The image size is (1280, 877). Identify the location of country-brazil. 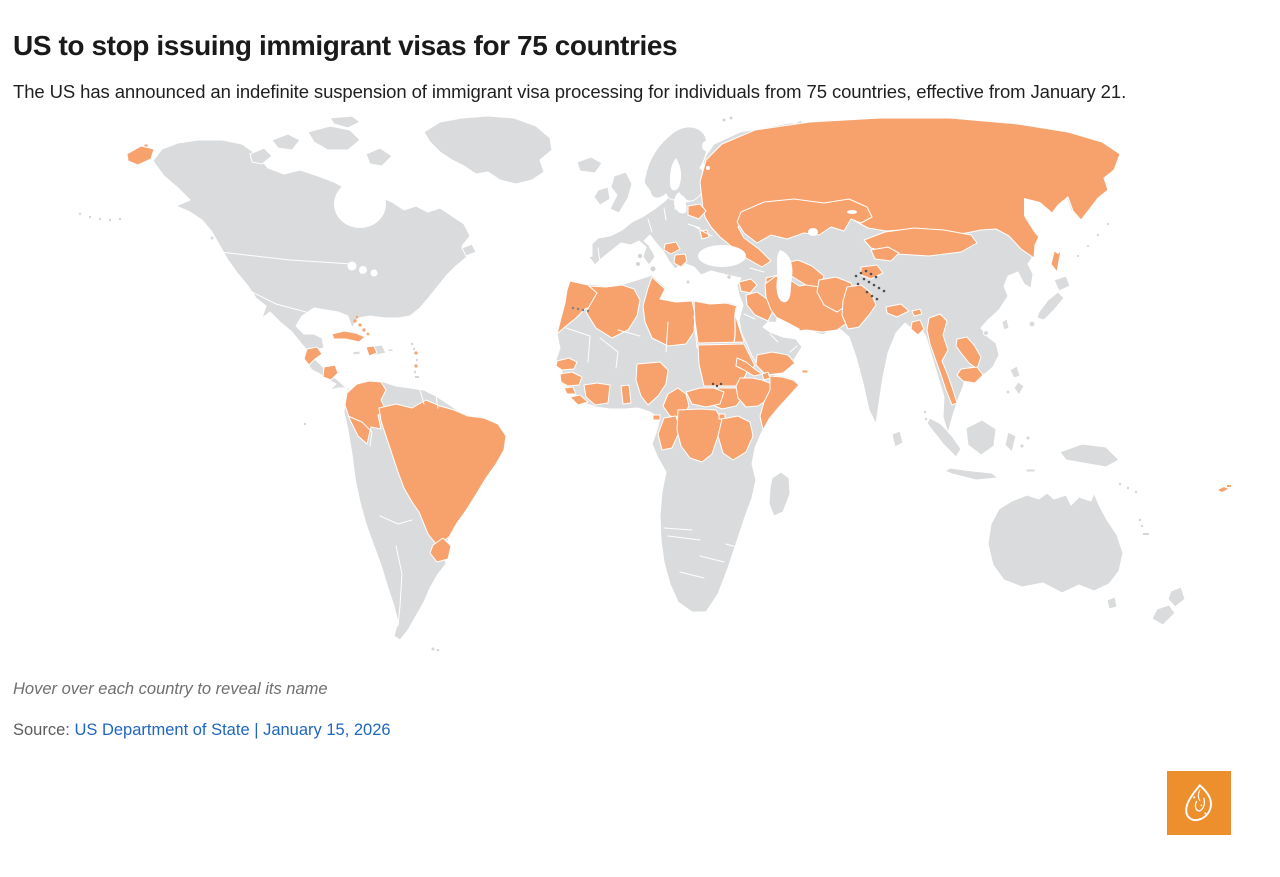
(442, 472).